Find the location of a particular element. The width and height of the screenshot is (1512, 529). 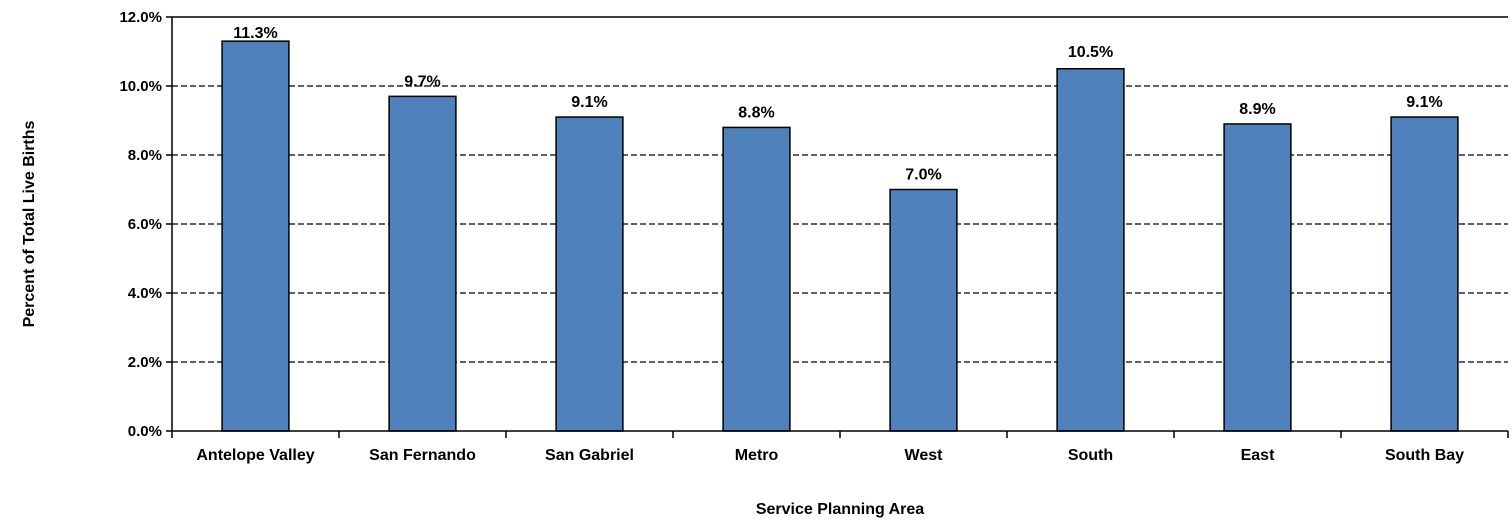

data-label: 8.9% is located at coordinates (1257, 109).